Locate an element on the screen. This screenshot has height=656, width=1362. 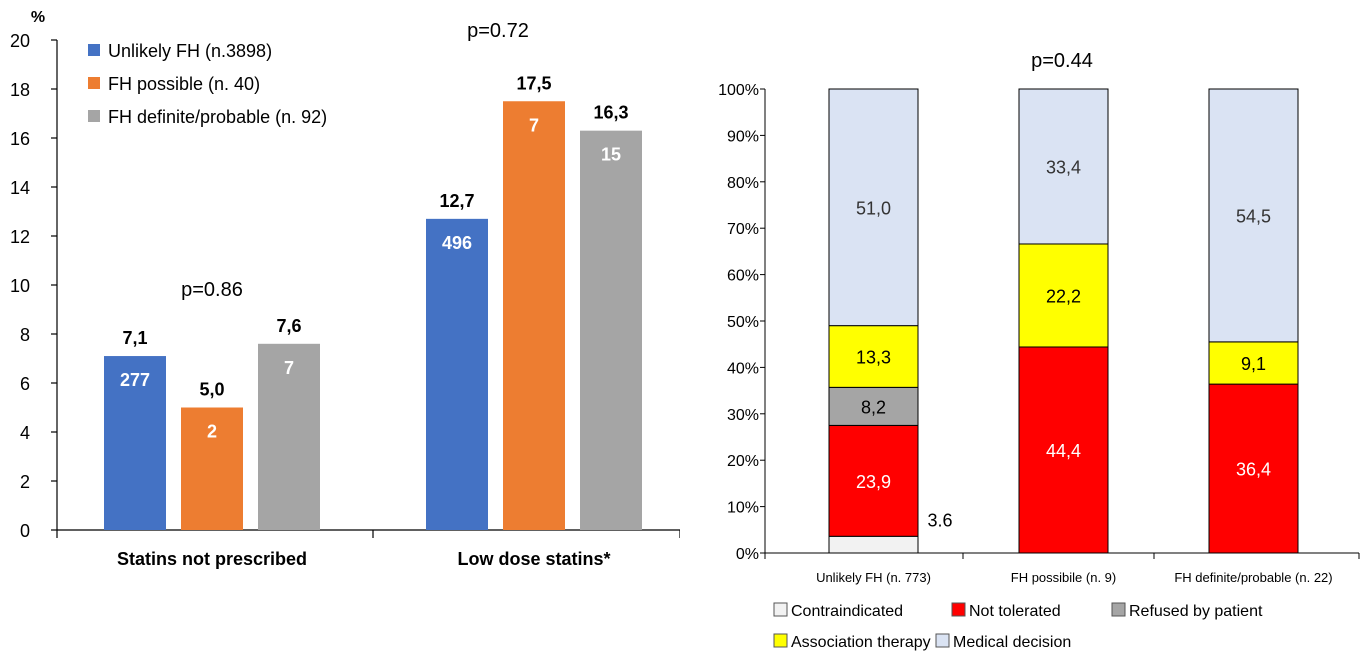
bar-value-label: 7,1 is located at coordinates (134, 338).